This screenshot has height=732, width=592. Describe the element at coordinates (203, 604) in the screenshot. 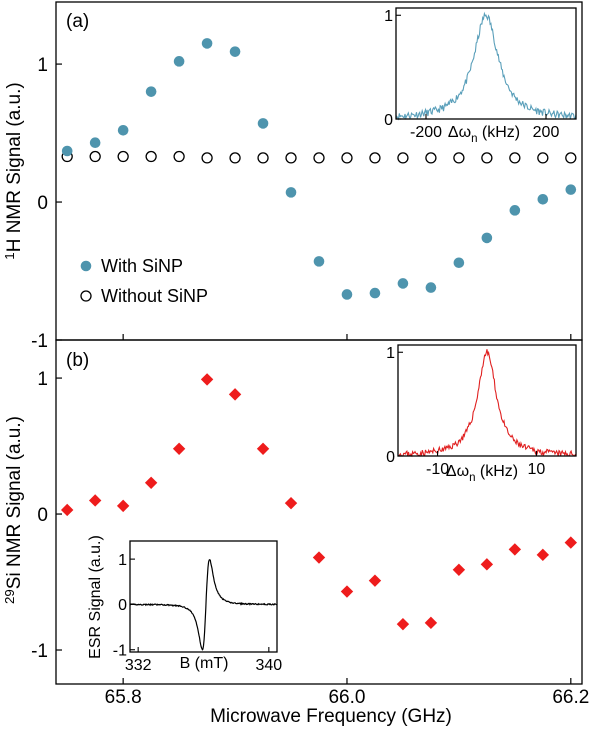

I see `panel-b-esr-inset-trace` at that location.